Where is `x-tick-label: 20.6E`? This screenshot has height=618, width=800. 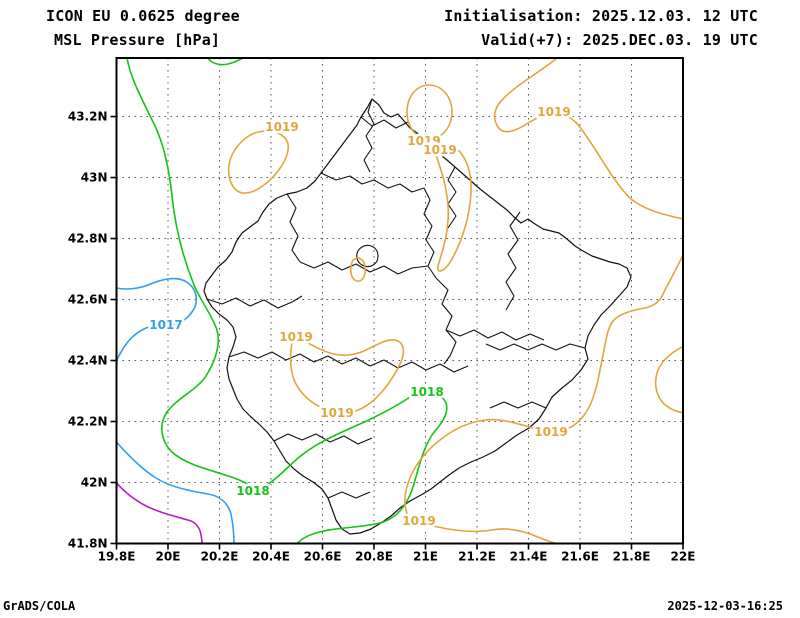 x-tick-label: 20.6E is located at coordinates (323, 557).